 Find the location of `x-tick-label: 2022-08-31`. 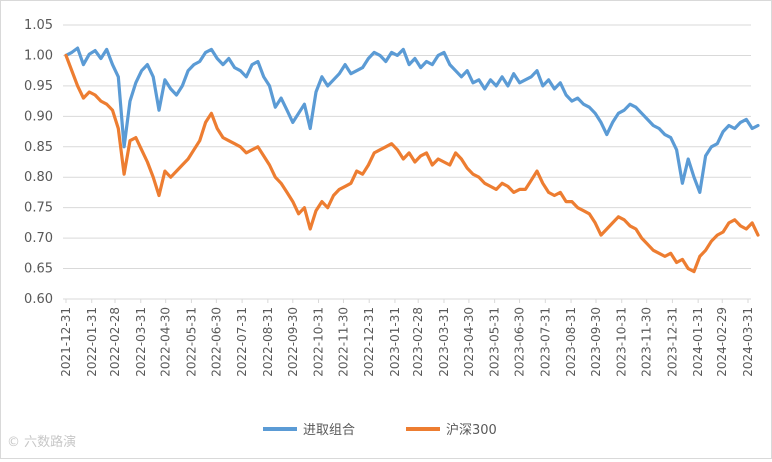

x-tick-label: 2022-08-31 is located at coordinates (268, 342).